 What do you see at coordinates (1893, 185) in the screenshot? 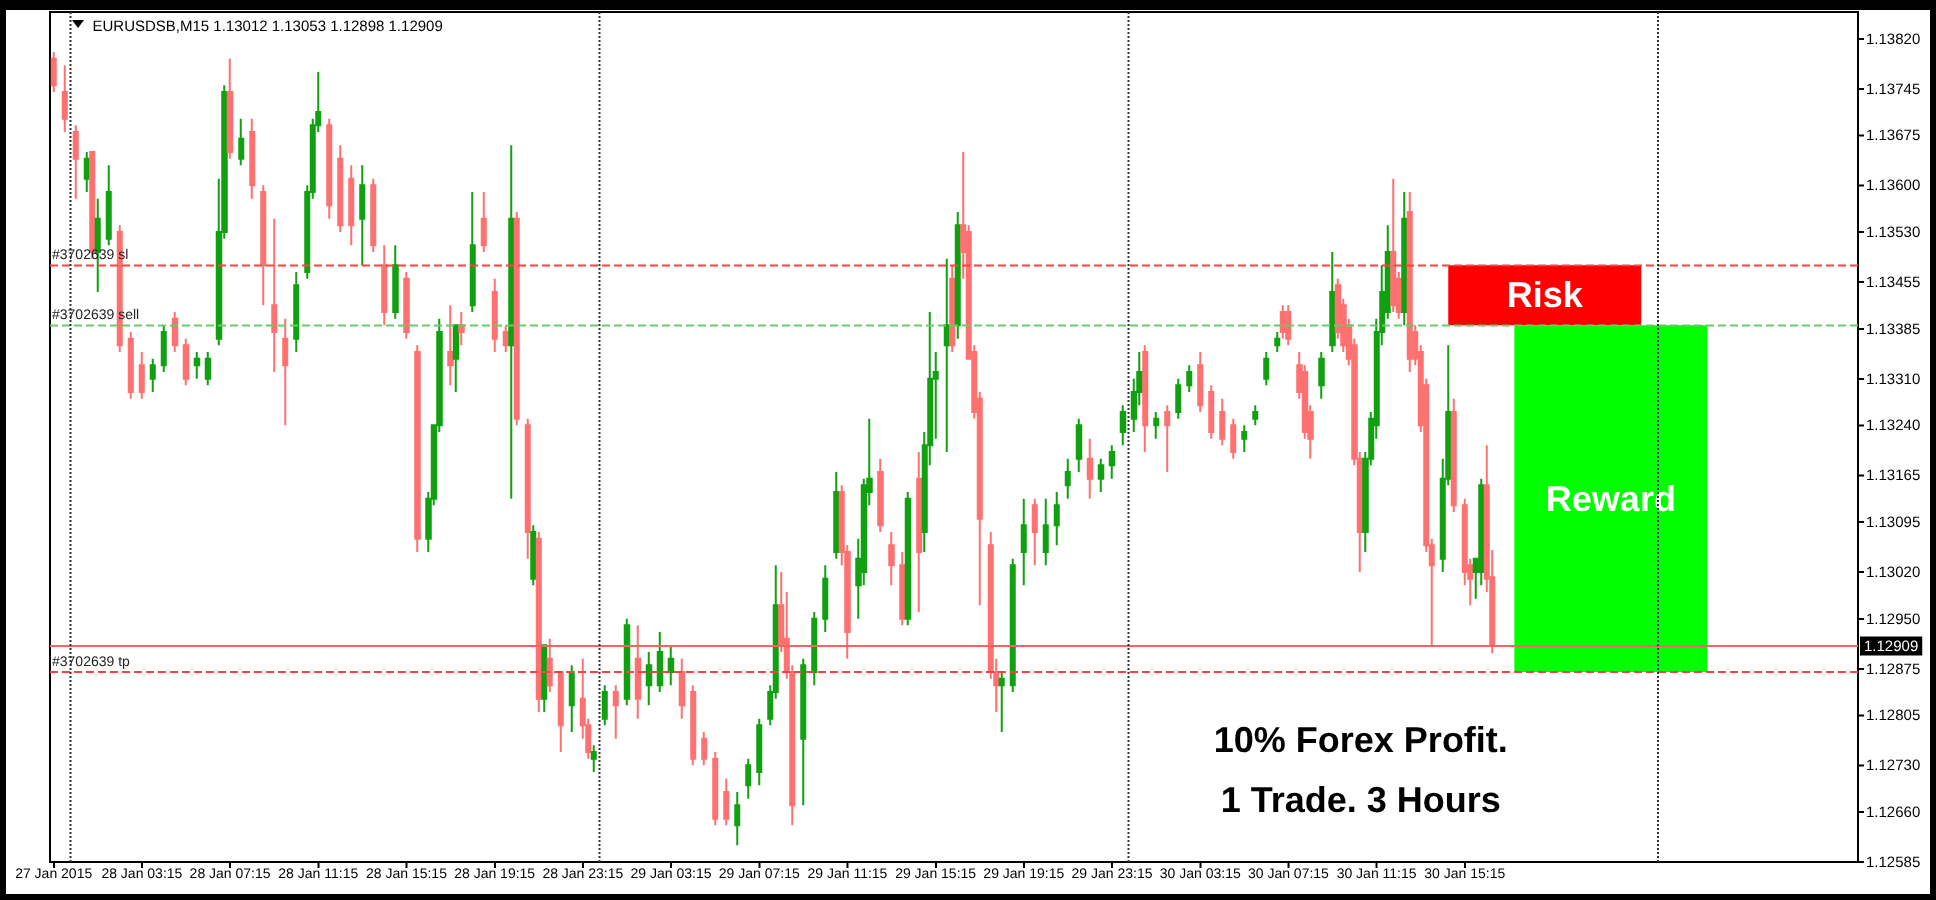
I see `y-tick-label: 1.13600` at bounding box center [1893, 185].